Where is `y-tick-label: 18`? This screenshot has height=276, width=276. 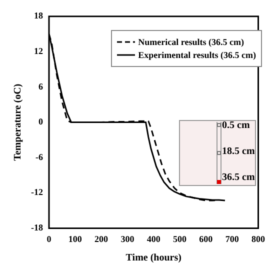 y-tick-label: 18 is located at coordinates (39, 15).